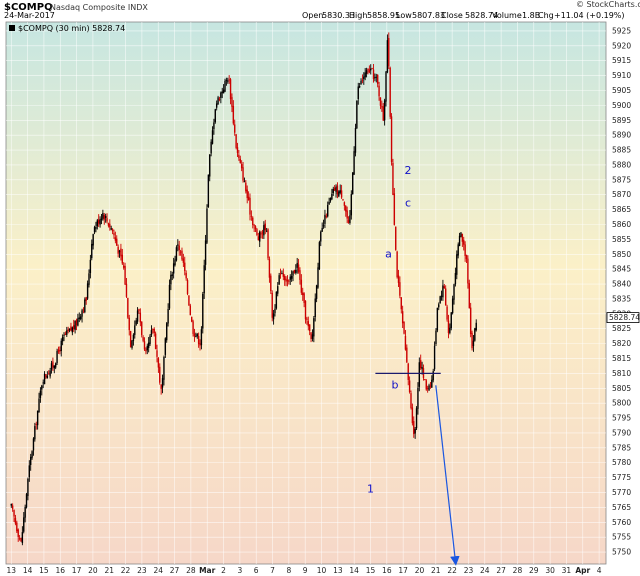 The width and height of the screenshot is (640, 576). Describe the element at coordinates (621, 298) in the screenshot. I see `y-tick-label: 5835` at that location.